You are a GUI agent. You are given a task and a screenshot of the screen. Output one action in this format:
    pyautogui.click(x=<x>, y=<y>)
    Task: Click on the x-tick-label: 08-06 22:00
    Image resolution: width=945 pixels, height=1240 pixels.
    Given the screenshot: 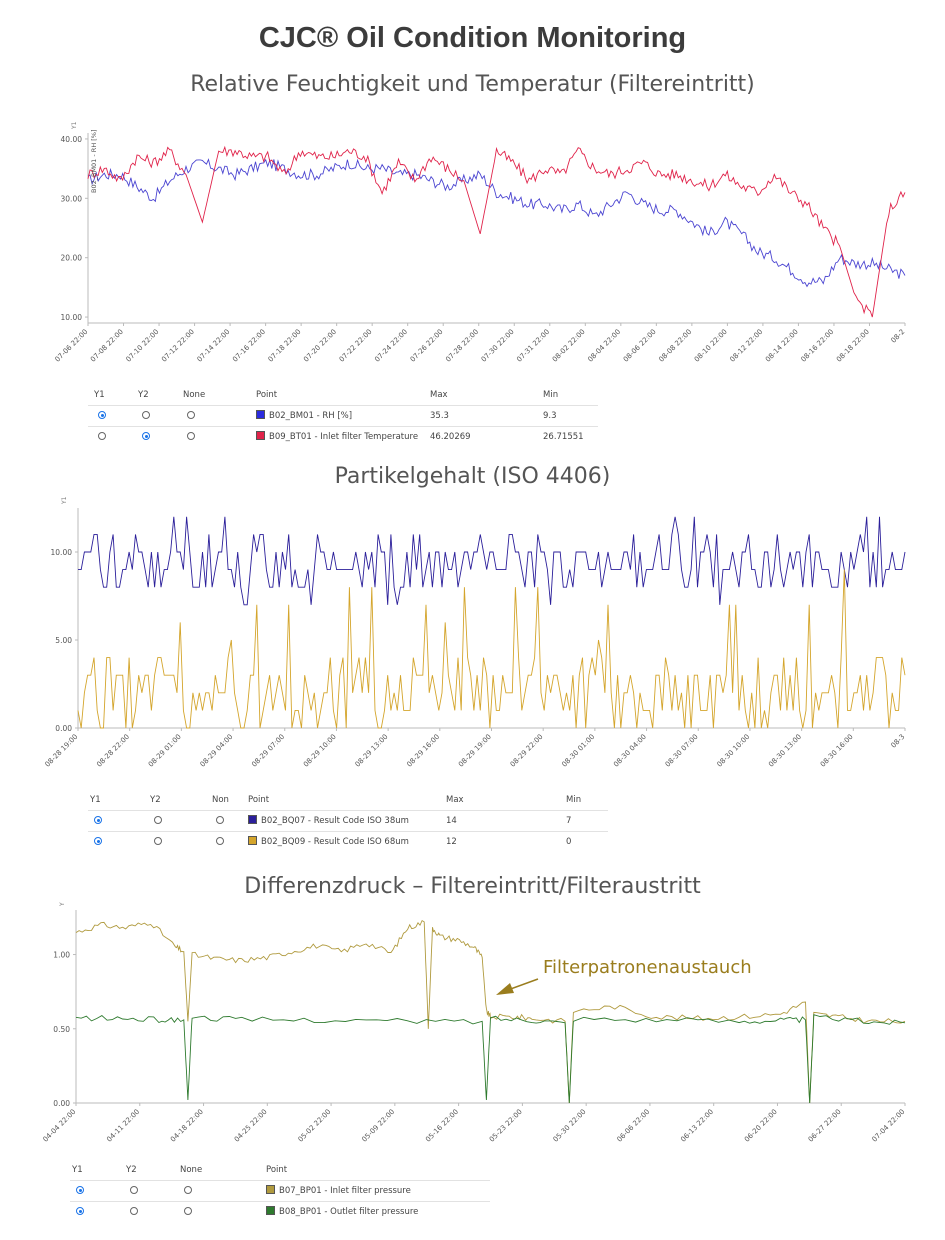 What is the action you would take?
    pyautogui.click(x=640, y=346)
    